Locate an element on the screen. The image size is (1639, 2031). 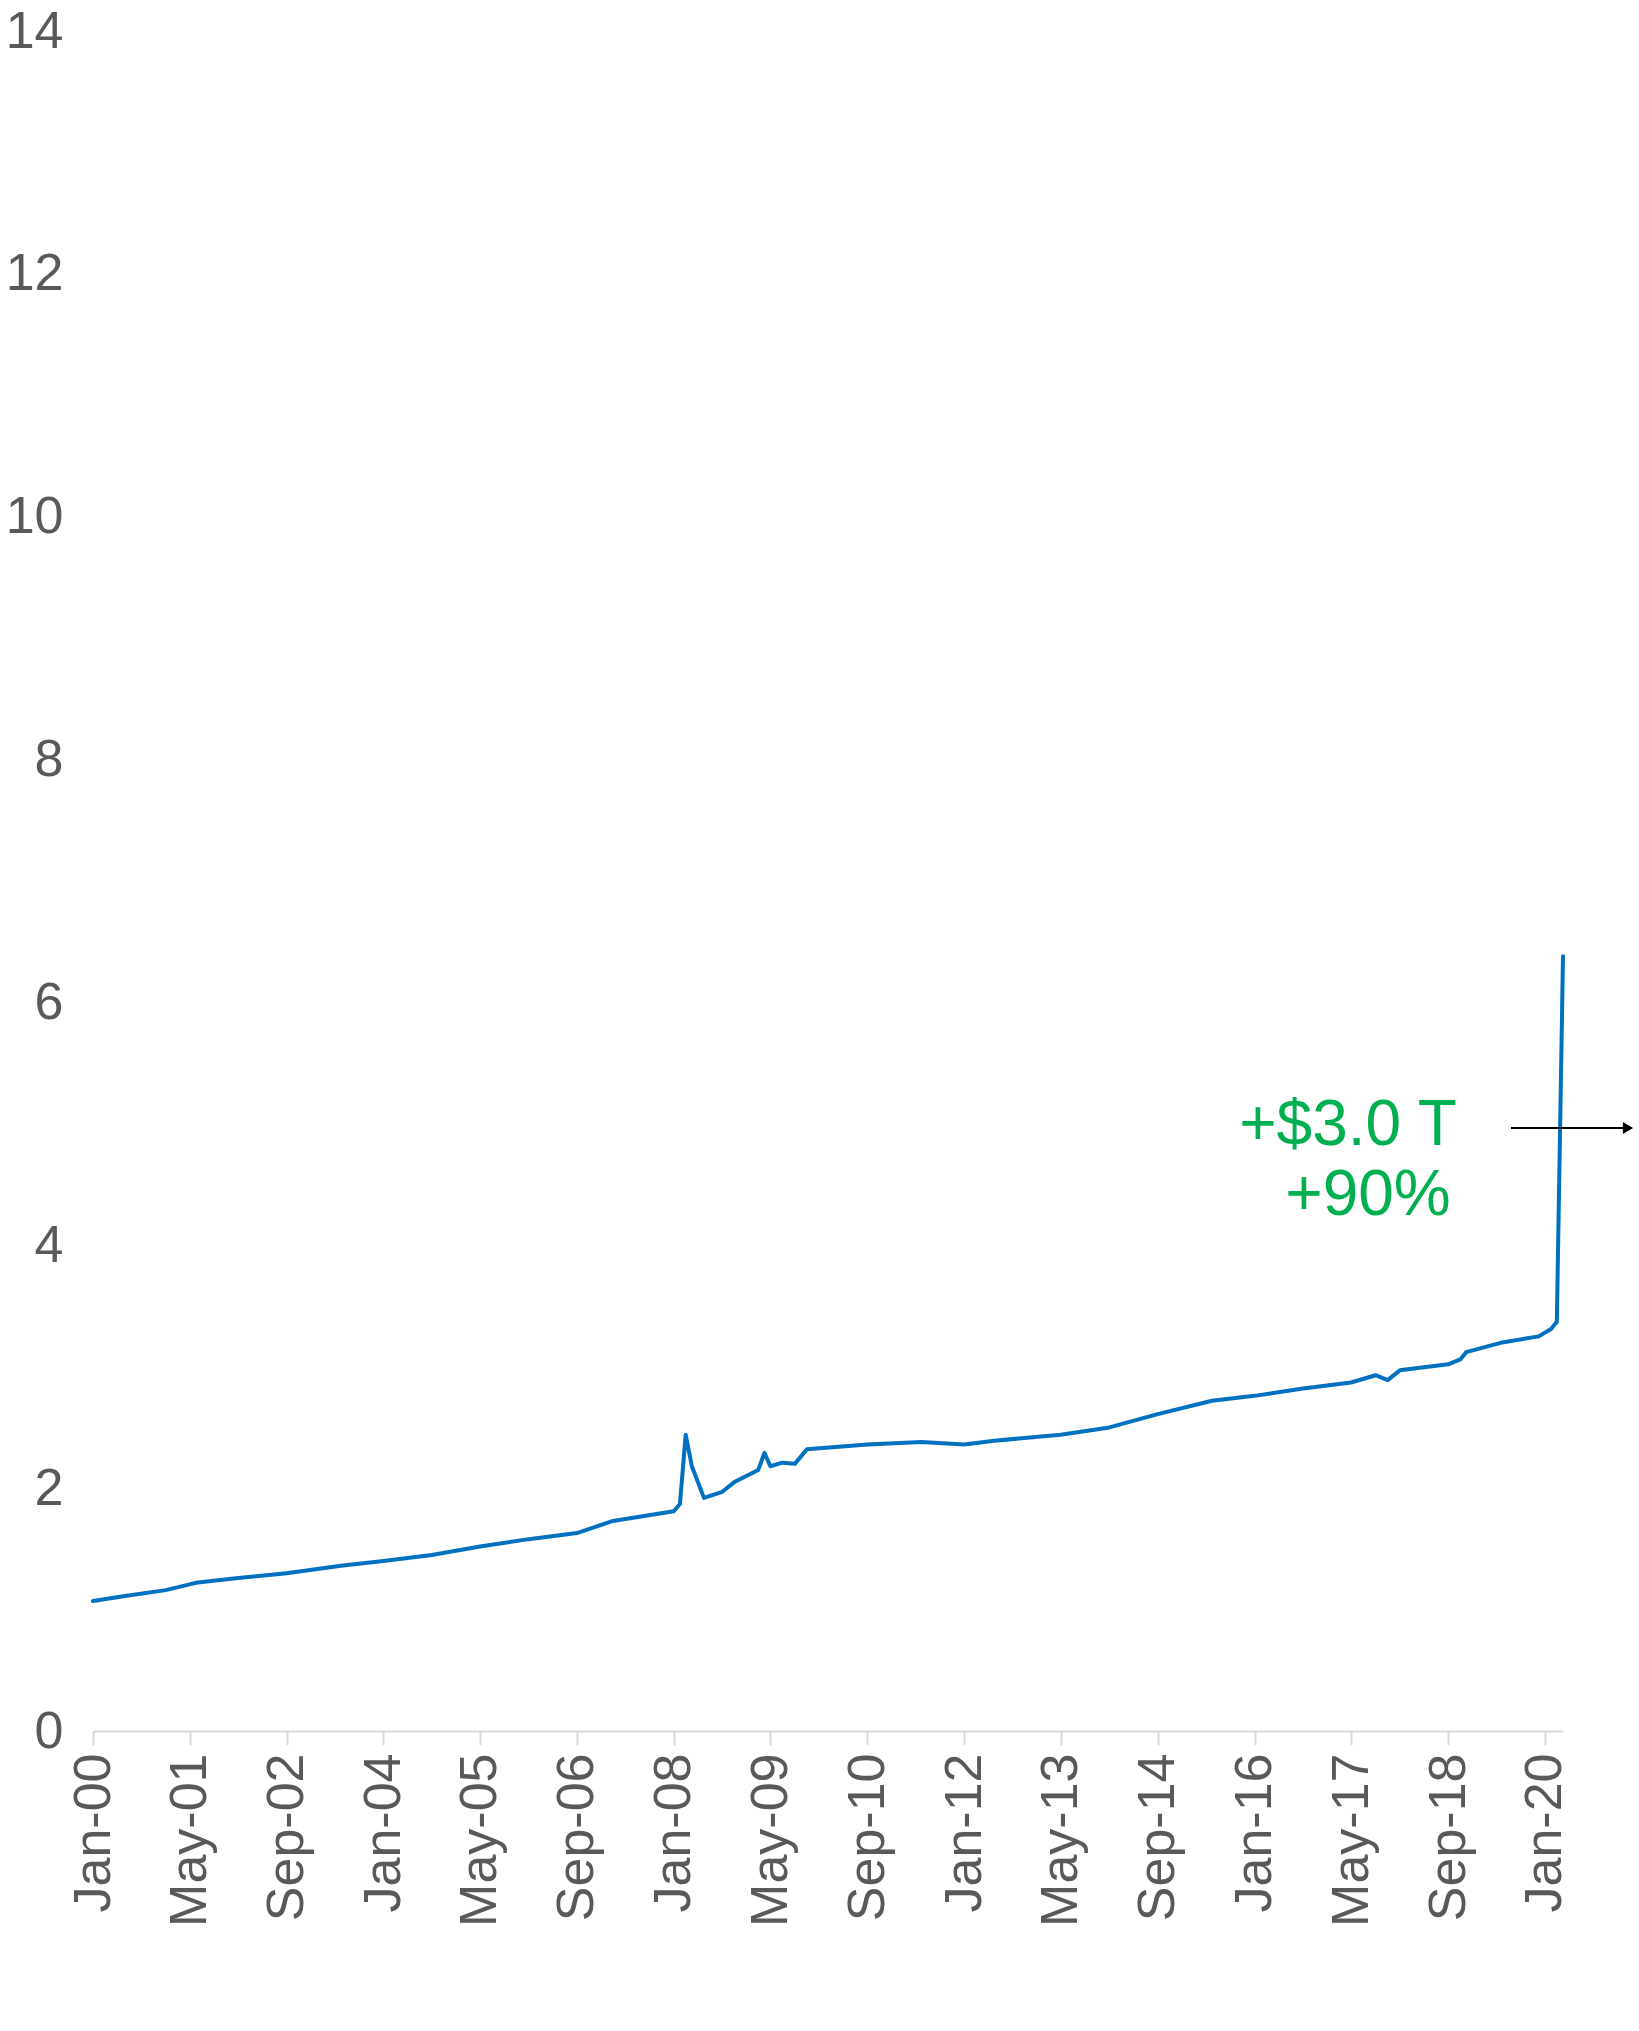
x-tick-label: May-05 is located at coordinates (478, 1840).